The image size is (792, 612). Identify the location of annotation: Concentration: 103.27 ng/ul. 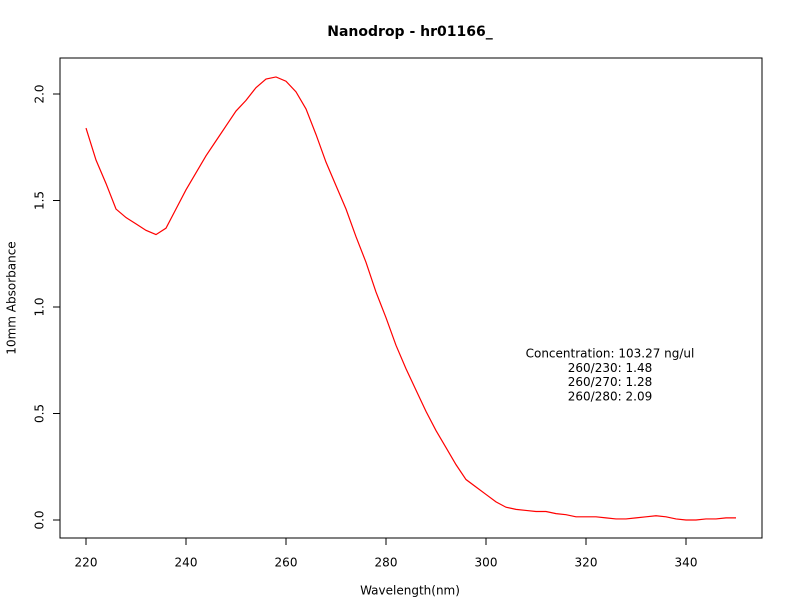
(610, 354).